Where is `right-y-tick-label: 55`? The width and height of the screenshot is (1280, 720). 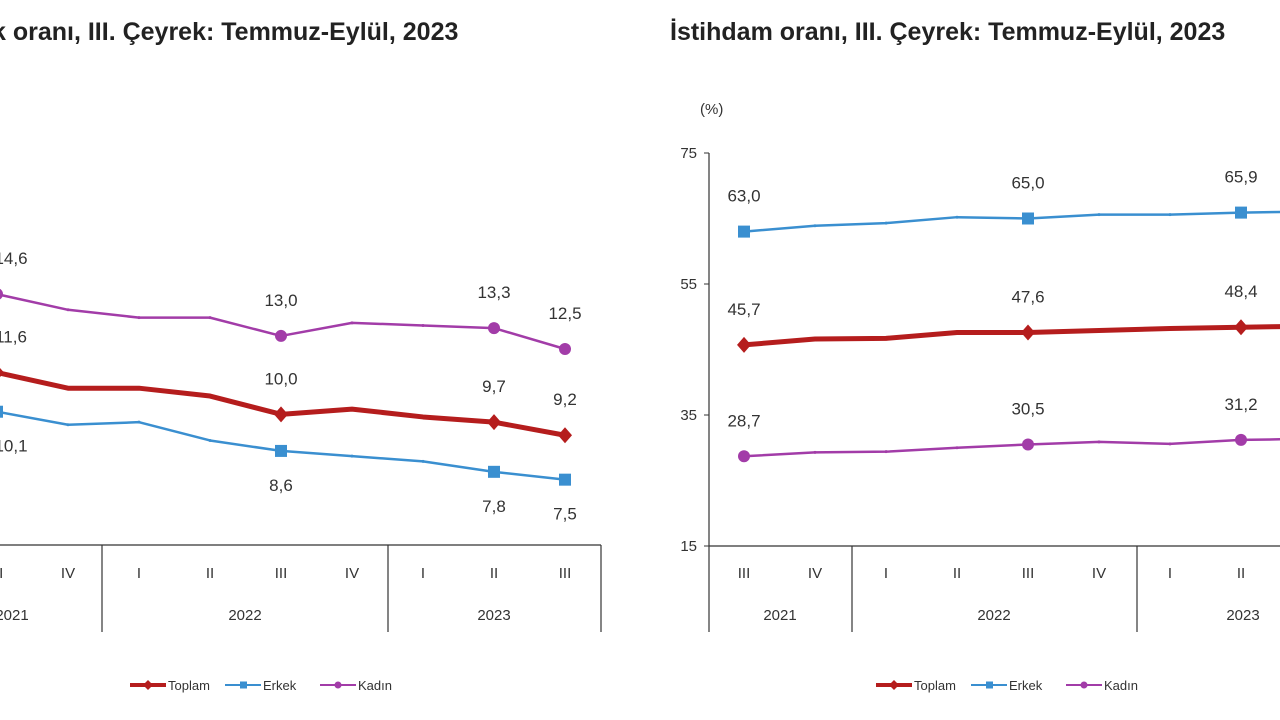 right-y-tick-label: 55 is located at coordinates (688, 284).